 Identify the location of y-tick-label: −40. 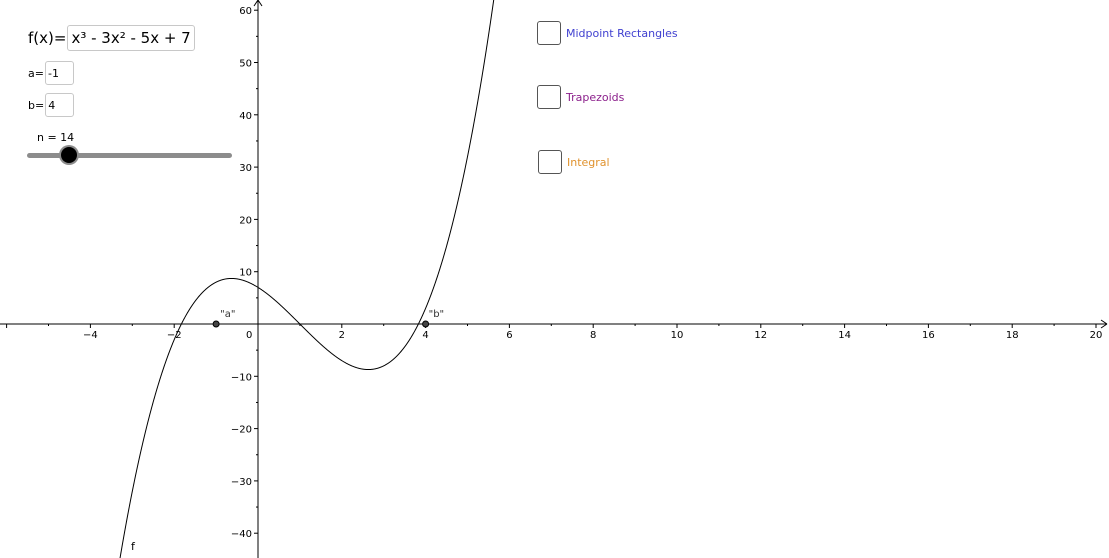
(241, 534).